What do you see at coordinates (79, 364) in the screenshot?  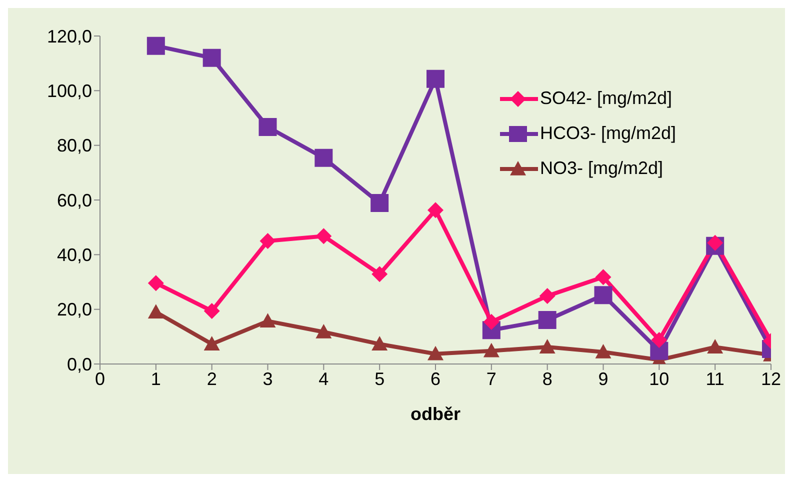 I see `y-tick-label: 0,0` at bounding box center [79, 364].